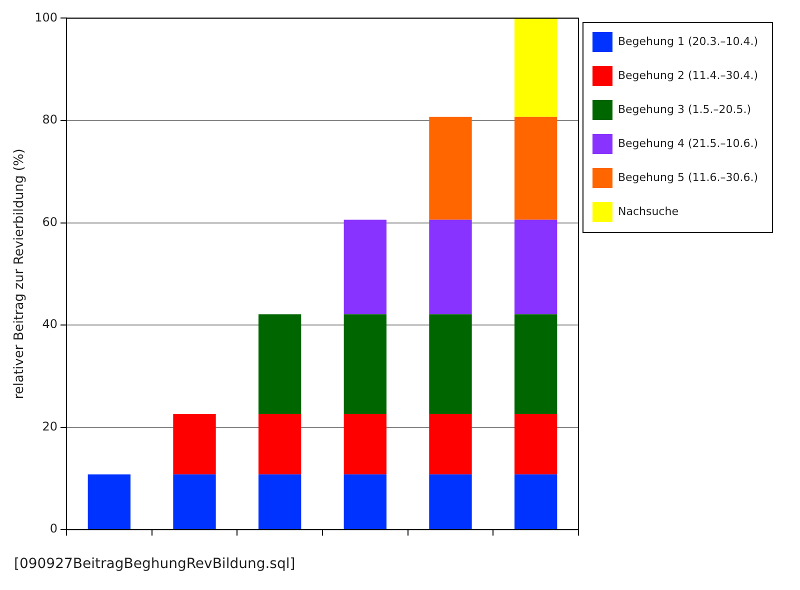  I want to click on text: [090927BeitragBeghungRevBildung.sql], so click(155, 564).